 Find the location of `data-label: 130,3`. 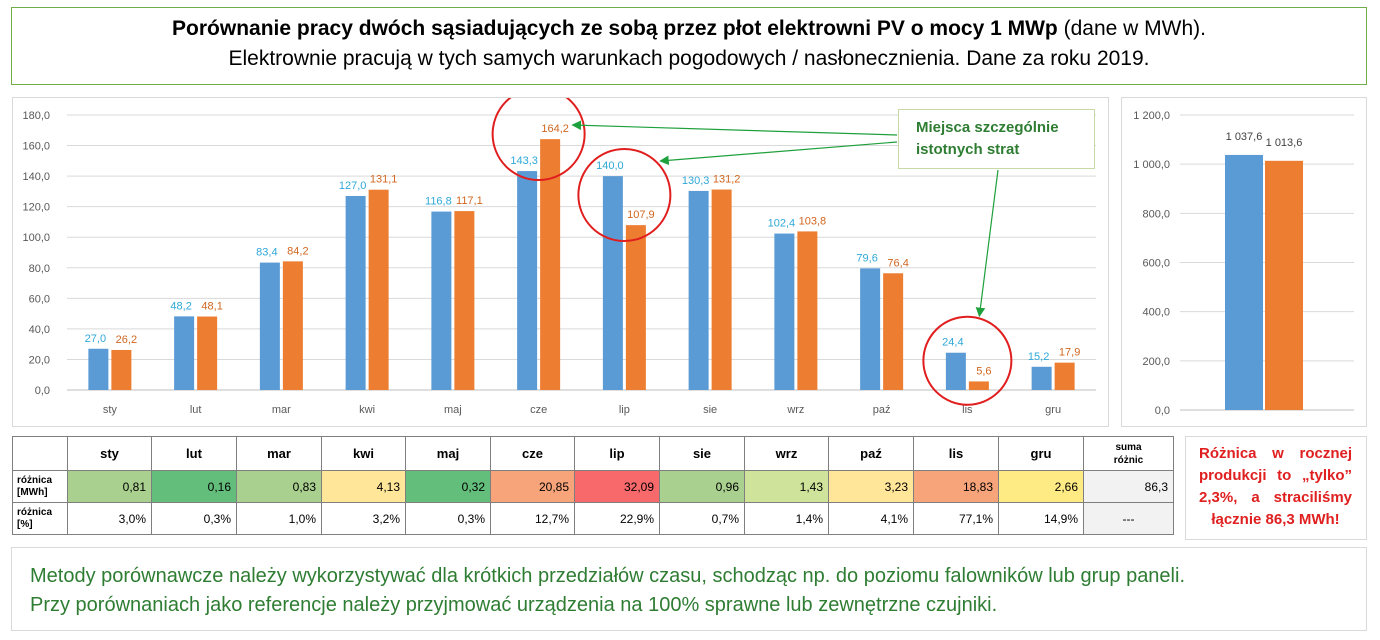

data-label: 130,3 is located at coordinates (696, 181).